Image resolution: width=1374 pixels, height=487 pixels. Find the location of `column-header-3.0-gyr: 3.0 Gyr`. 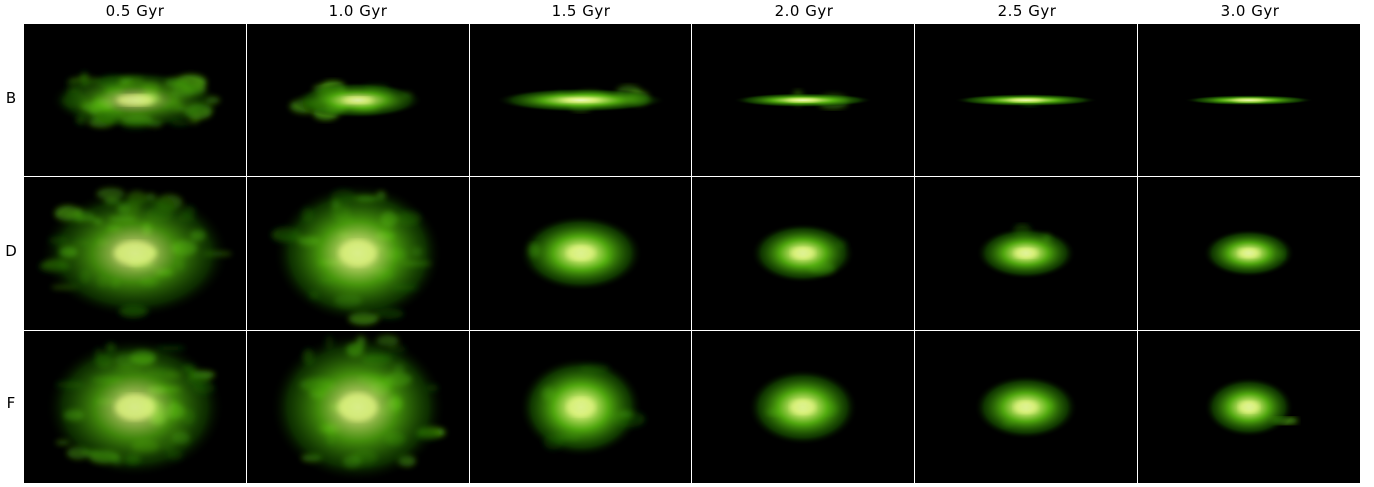

column-header-3.0-gyr: 3.0 Gyr is located at coordinates (1250, 11).